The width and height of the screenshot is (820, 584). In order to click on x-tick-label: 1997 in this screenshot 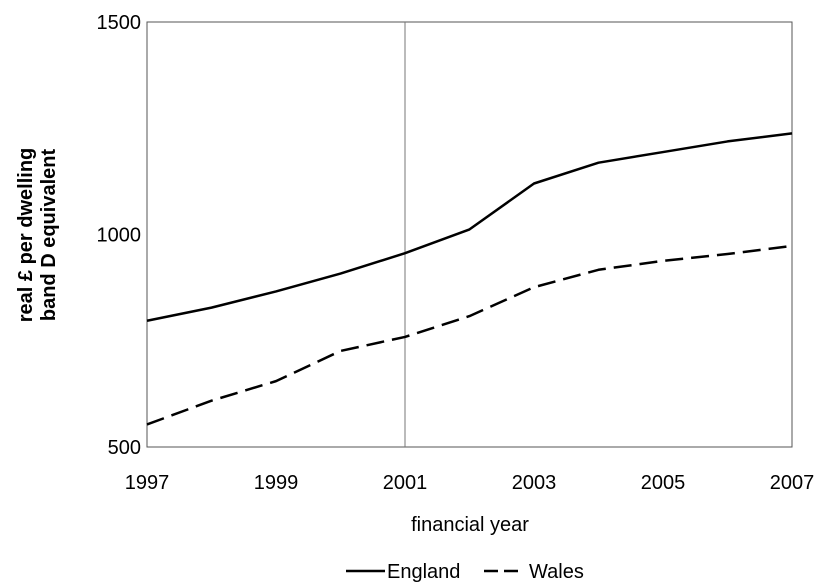, I will do `click(147, 483)`.